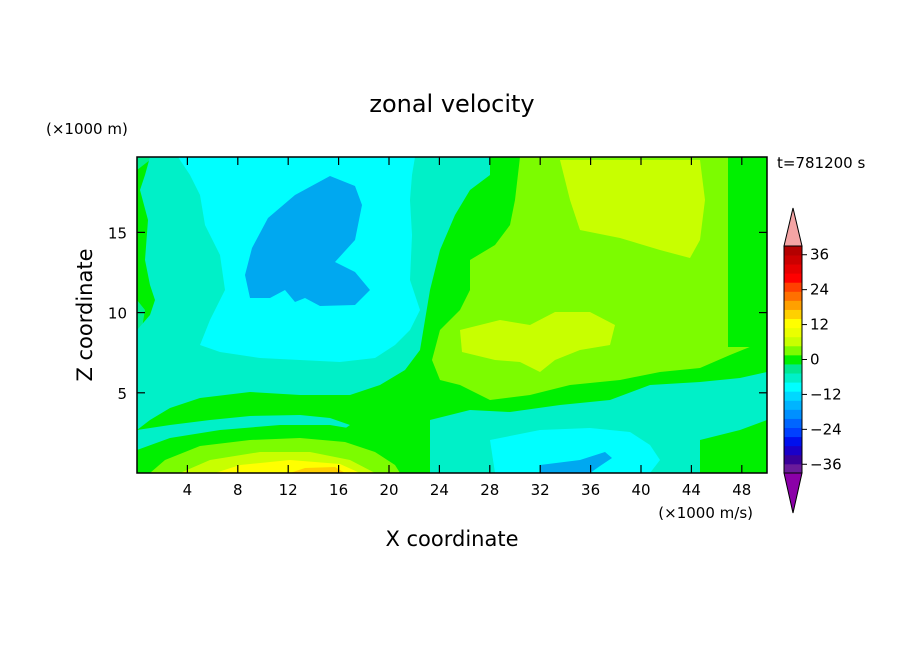 This screenshot has height=654, width=904. Describe the element at coordinates (793, 227) in the screenshot. I see `colorbar-over-arrow` at that location.